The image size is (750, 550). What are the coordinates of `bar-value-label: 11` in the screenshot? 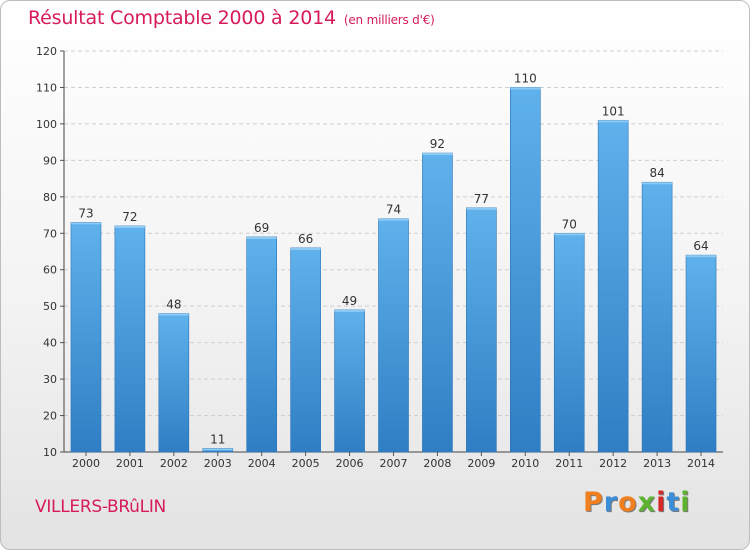 It's located at (217, 439).